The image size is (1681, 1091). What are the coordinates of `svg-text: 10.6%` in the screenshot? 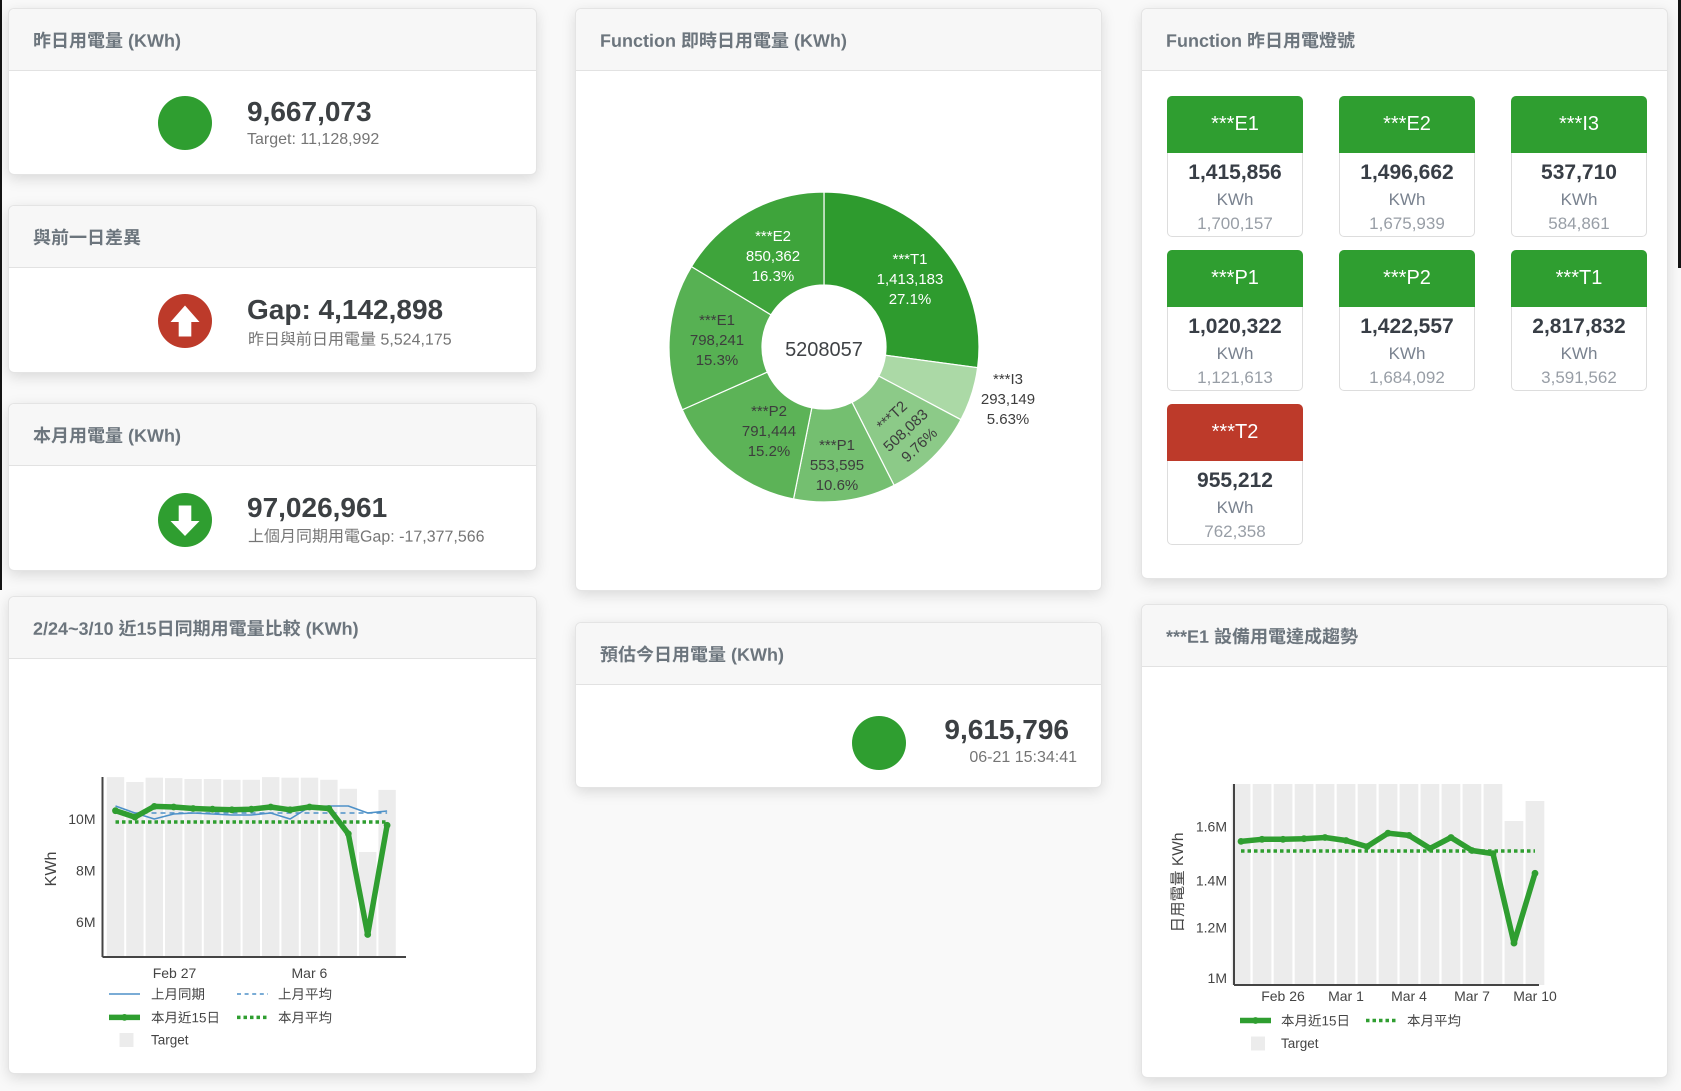 It's located at (837, 485).